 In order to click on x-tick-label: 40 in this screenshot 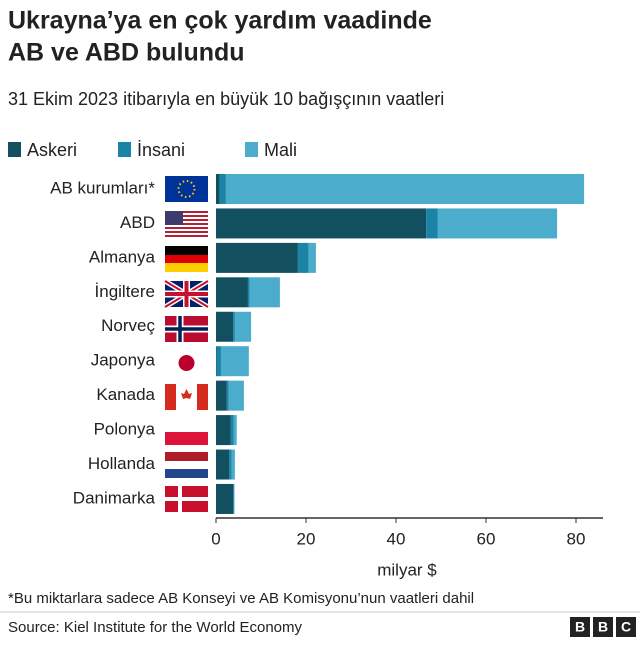, I will do `click(396, 538)`.